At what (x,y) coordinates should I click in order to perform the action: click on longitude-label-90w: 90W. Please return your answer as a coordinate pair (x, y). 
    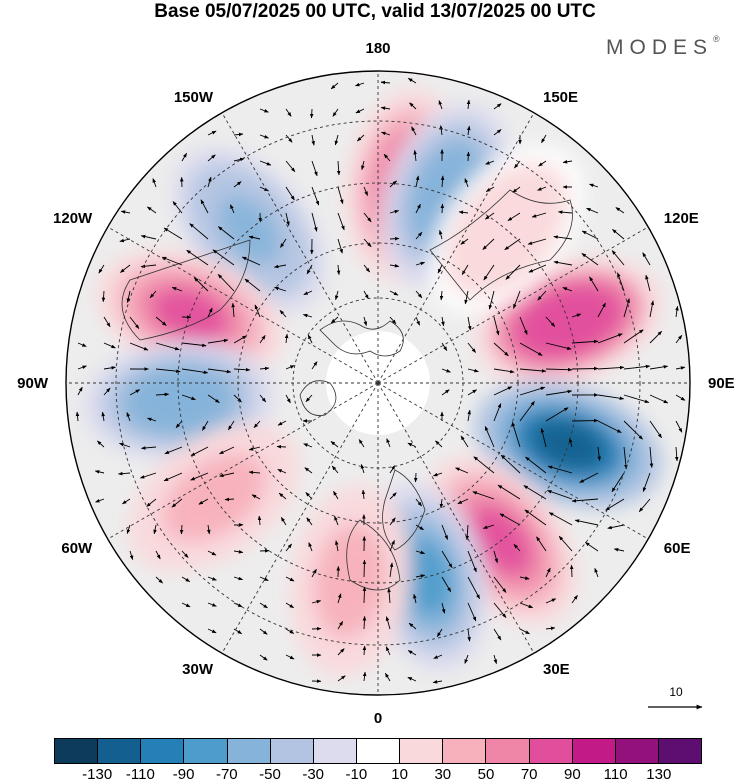
    Looking at the image, I should click on (33, 383).